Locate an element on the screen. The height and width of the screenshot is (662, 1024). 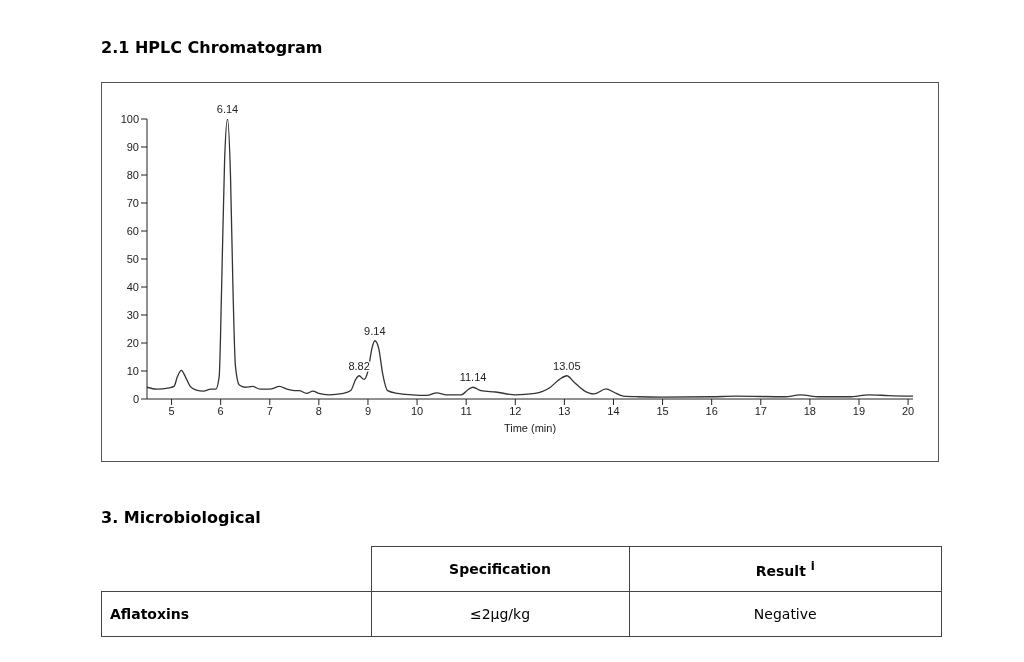
x-tick-label: 16 is located at coordinates (711, 410).